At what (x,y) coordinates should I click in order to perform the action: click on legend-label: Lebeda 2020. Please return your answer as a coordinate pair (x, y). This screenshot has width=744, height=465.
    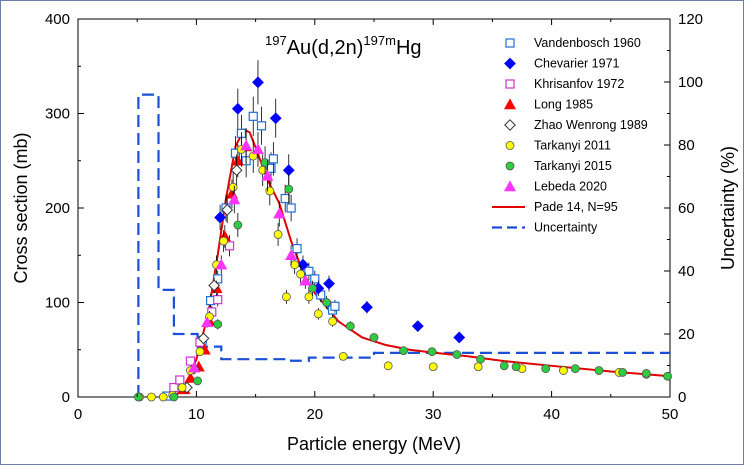
    Looking at the image, I should click on (570, 187).